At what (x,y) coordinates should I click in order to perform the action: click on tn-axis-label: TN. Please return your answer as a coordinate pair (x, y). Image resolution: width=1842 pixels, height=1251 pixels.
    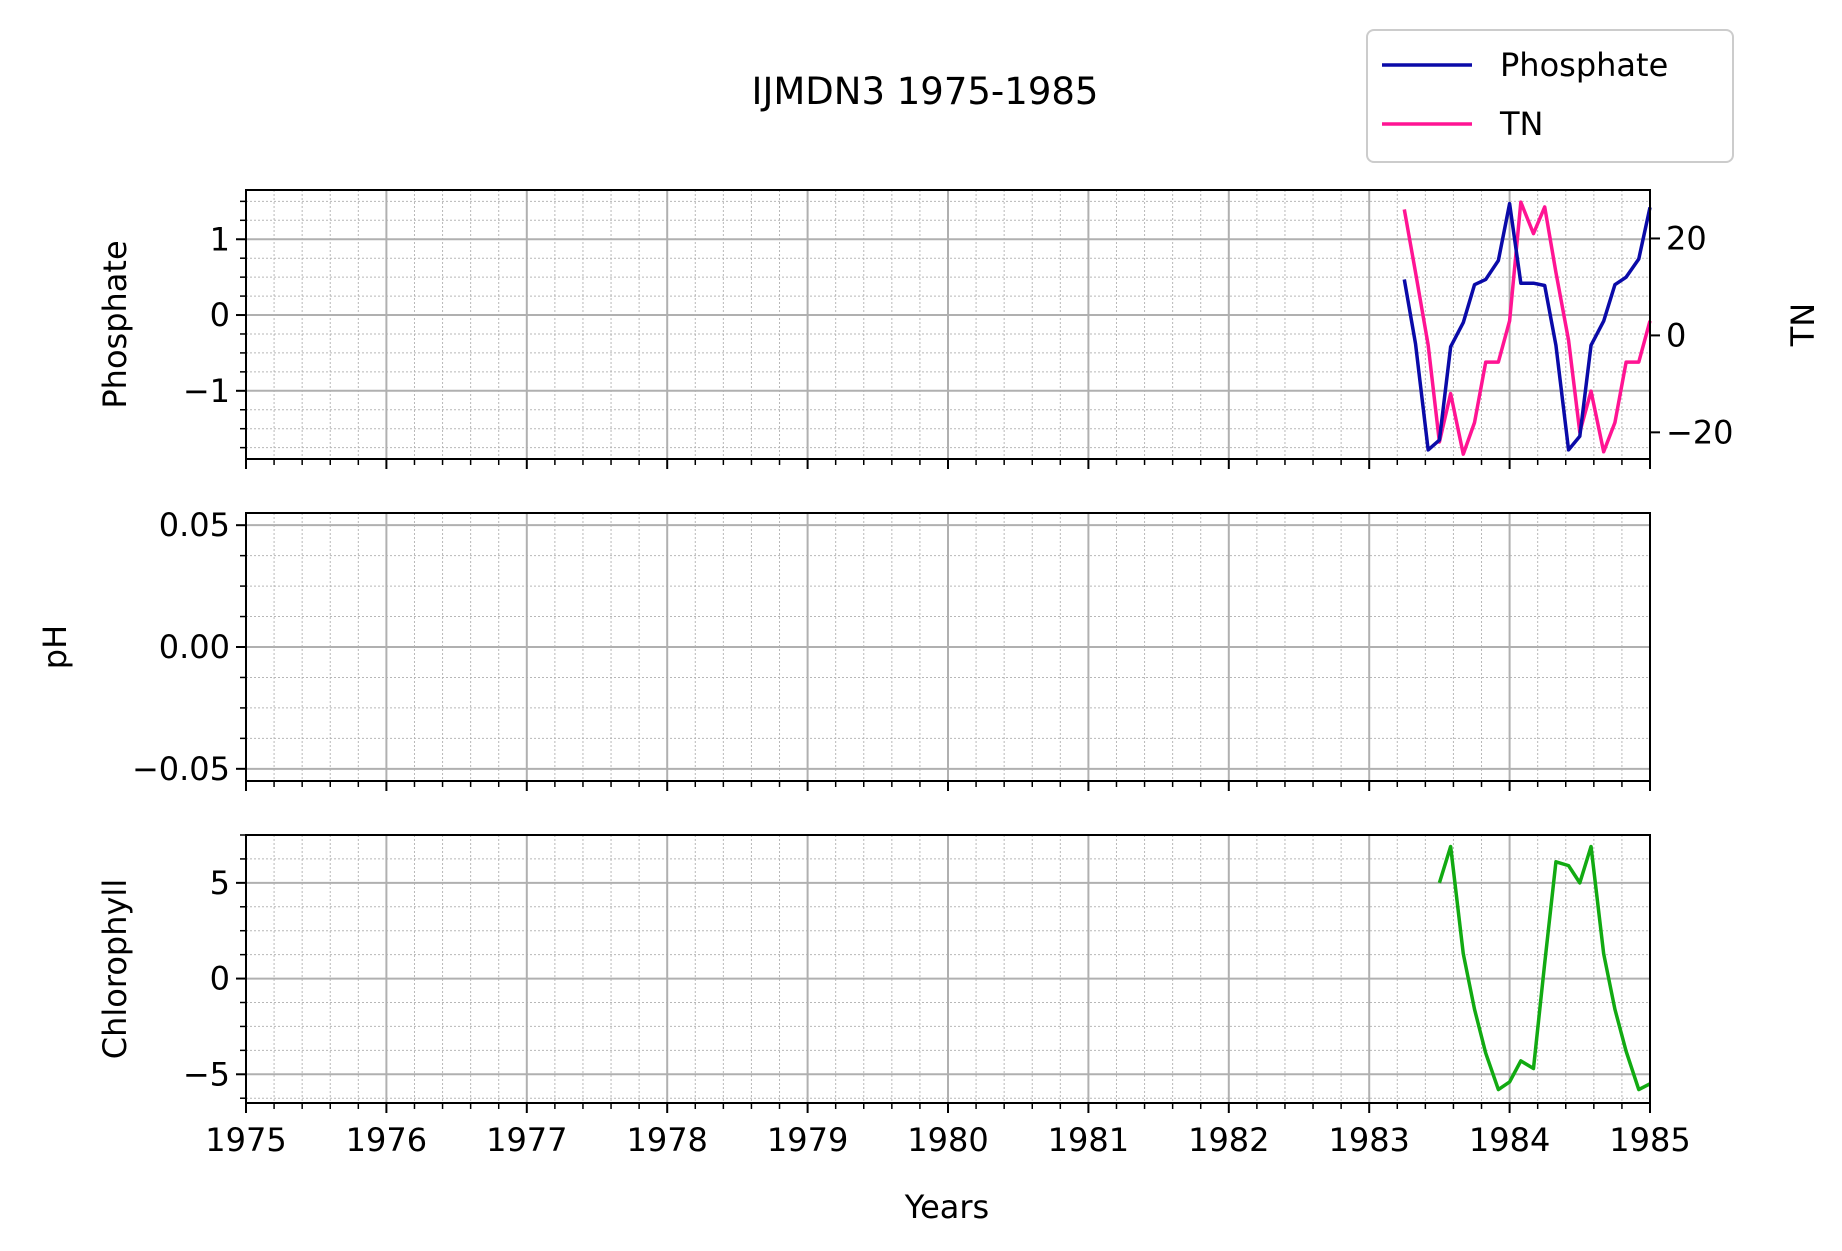
    Looking at the image, I should click on (1803, 325).